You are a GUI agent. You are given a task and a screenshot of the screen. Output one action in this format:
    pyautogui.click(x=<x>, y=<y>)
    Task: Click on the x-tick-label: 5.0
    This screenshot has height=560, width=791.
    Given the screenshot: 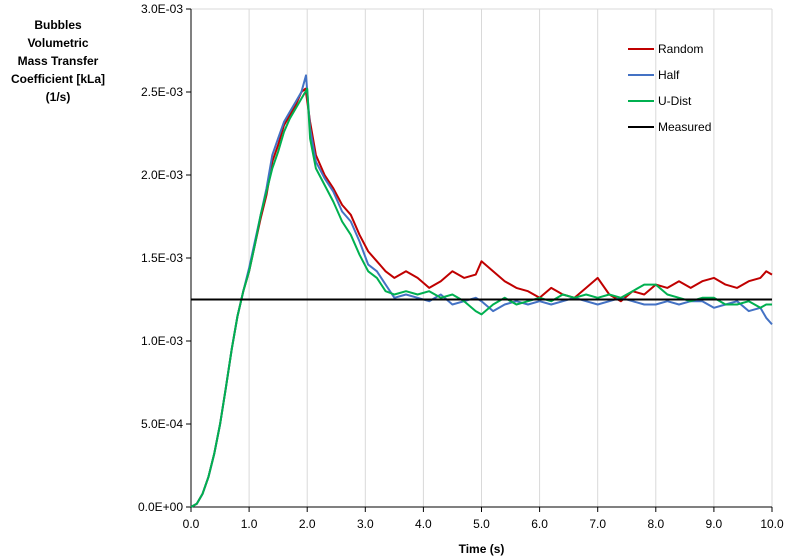 What is the action you would take?
    pyautogui.click(x=481, y=524)
    